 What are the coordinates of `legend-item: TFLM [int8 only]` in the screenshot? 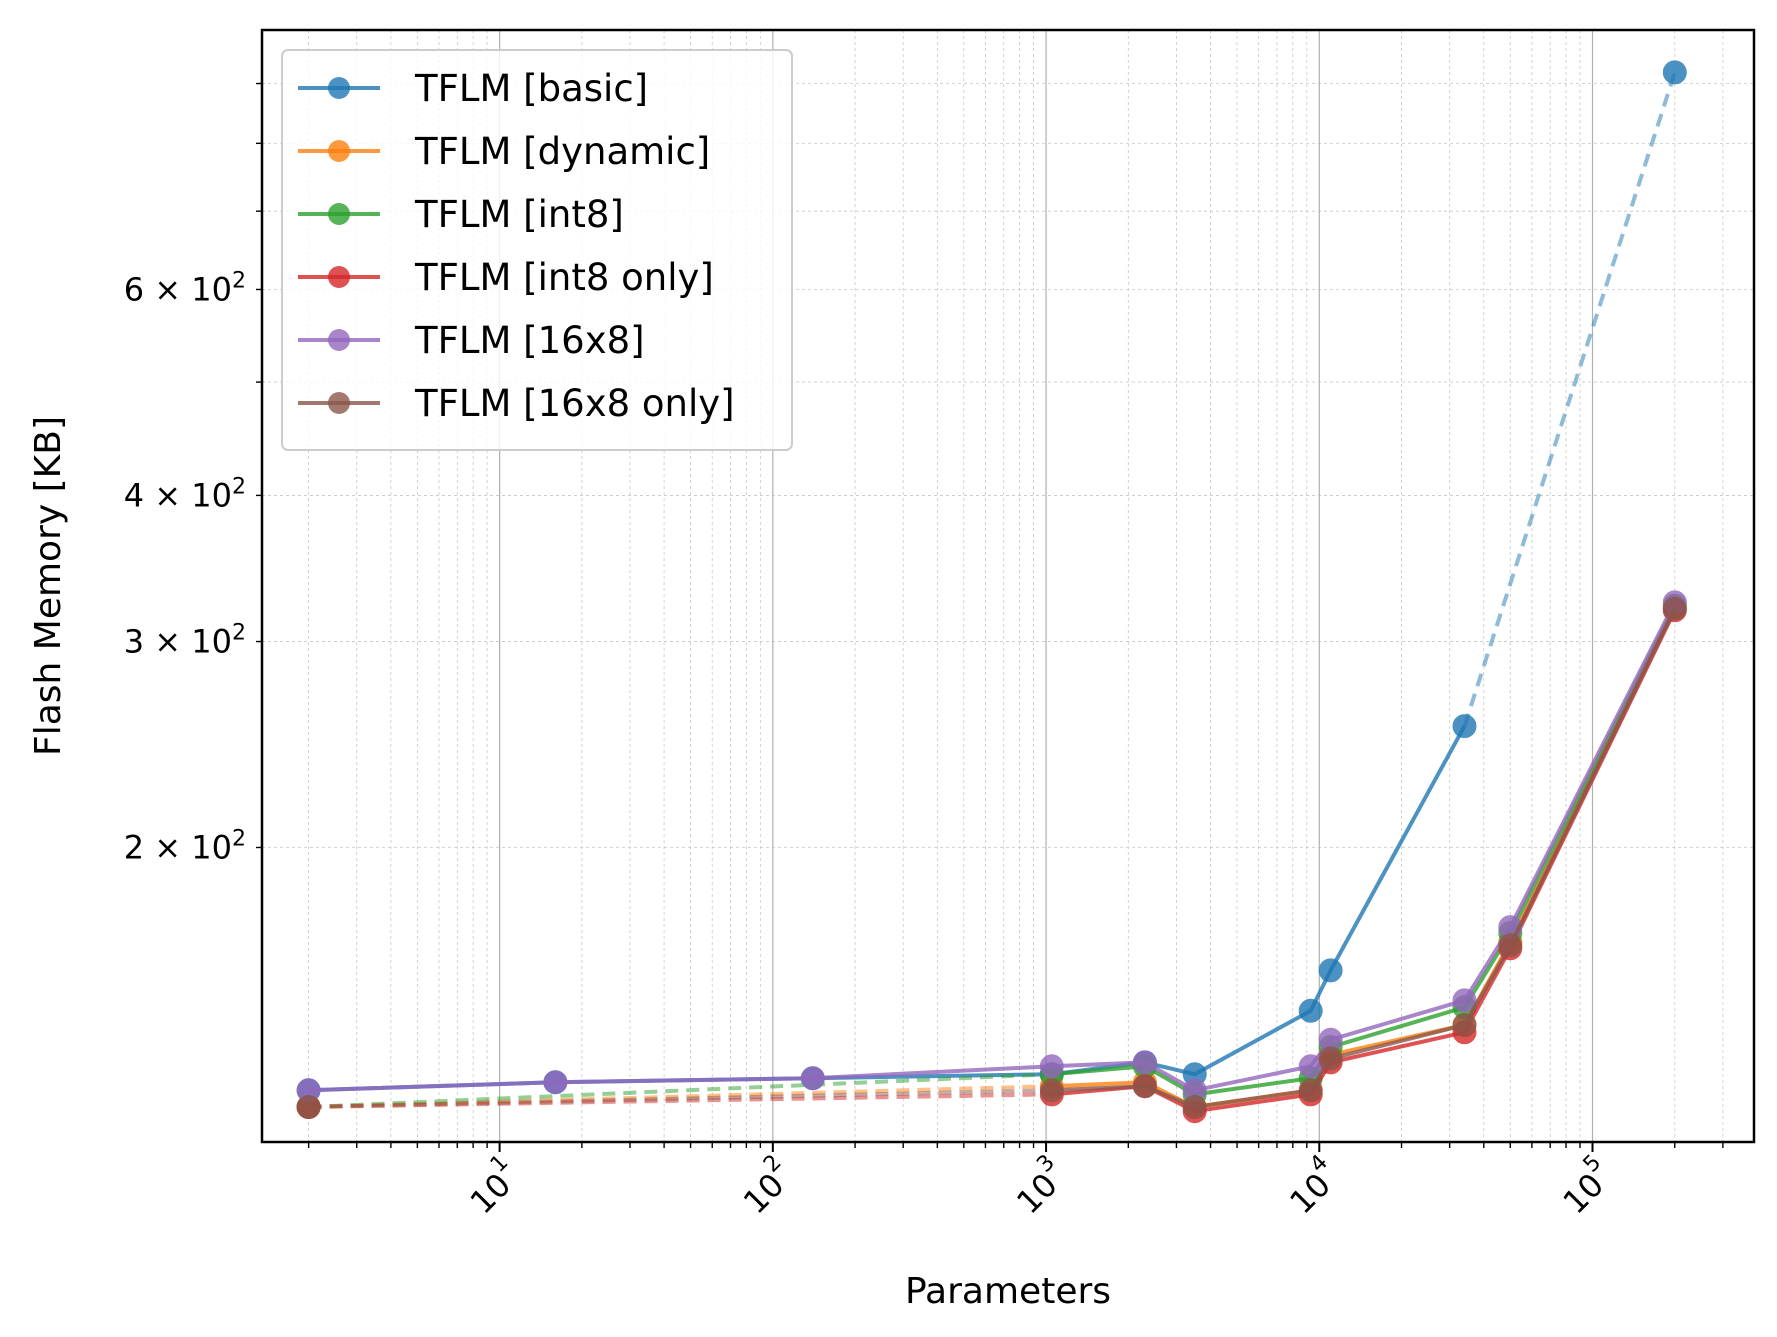 It's located at (506, 277).